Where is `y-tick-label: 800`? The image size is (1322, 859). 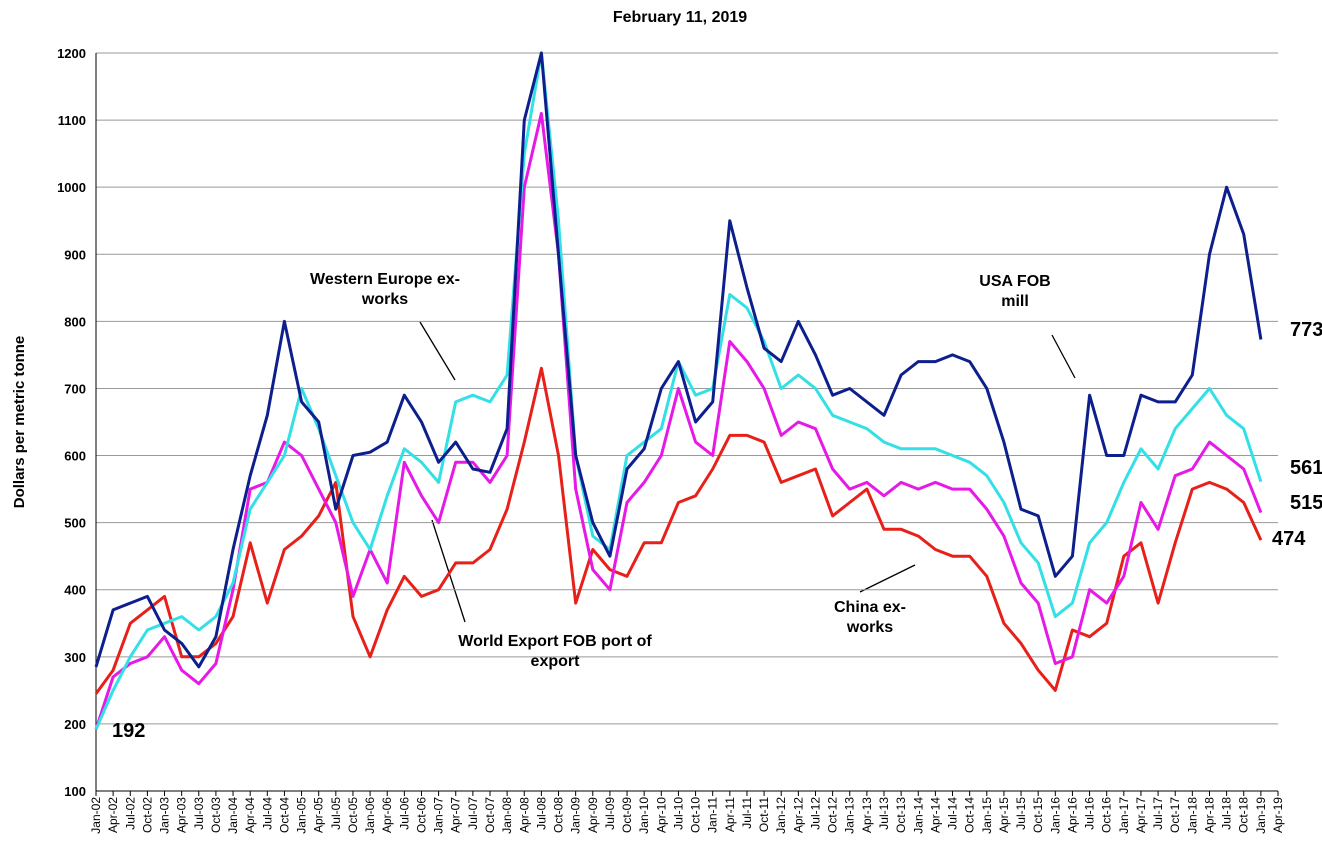 y-tick-label: 800 is located at coordinates (75, 321).